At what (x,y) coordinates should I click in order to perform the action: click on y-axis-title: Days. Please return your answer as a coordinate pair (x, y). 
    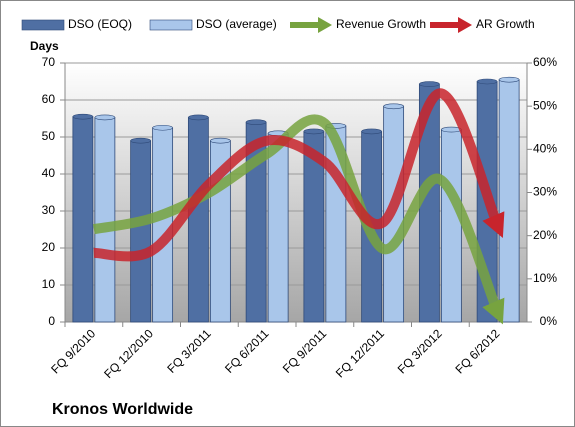
    Looking at the image, I should click on (44, 46).